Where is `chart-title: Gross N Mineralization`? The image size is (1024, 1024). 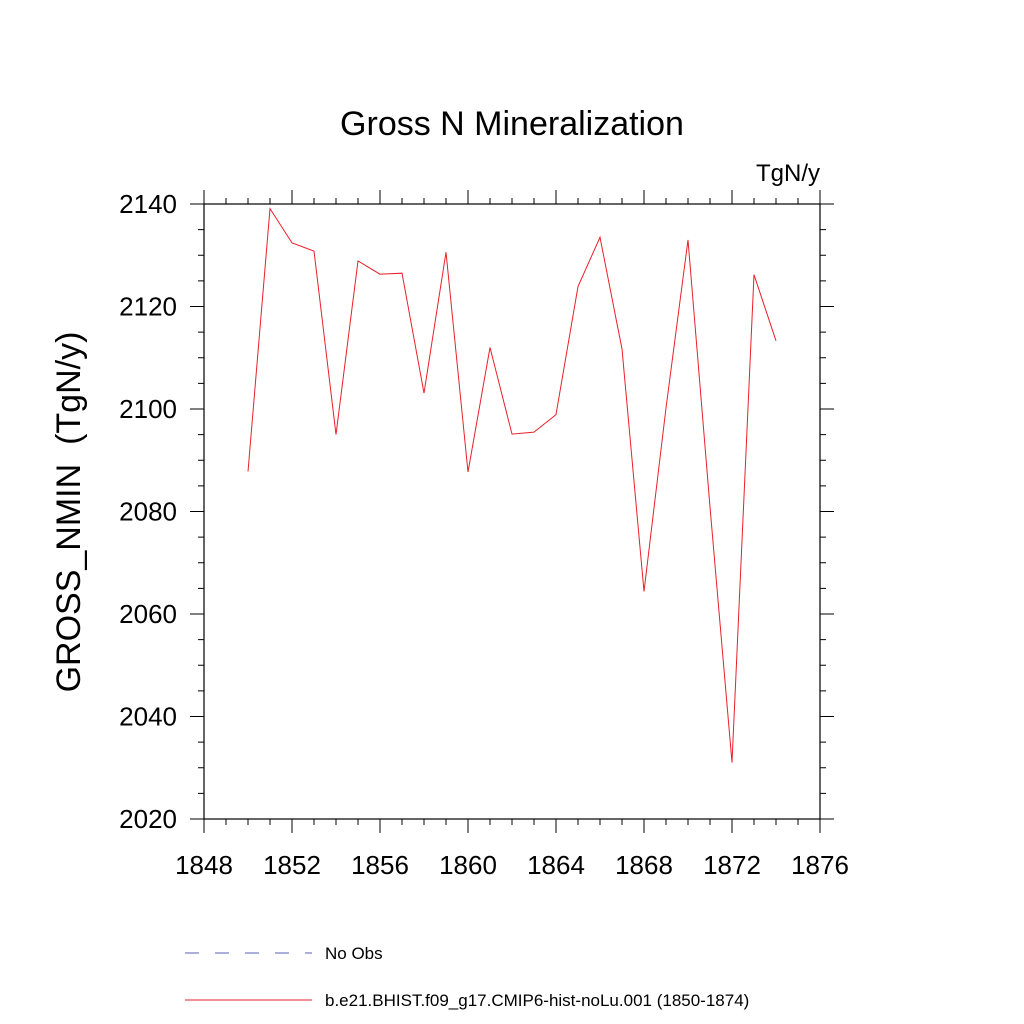
chart-title: Gross N Mineralization is located at coordinates (512, 124).